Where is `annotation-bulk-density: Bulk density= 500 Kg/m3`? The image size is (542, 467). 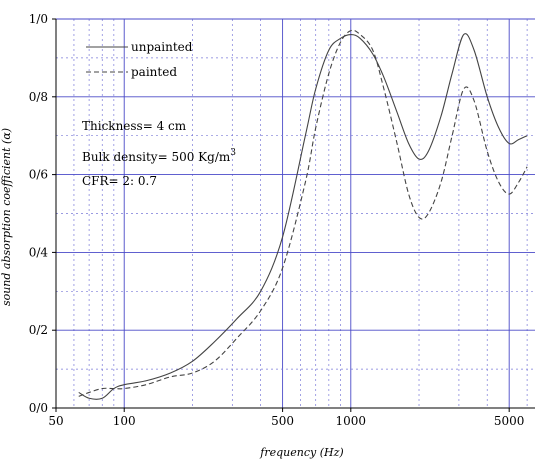 annotation-bulk-density: Bulk density= 500 Kg/m3 is located at coordinates (159, 156).